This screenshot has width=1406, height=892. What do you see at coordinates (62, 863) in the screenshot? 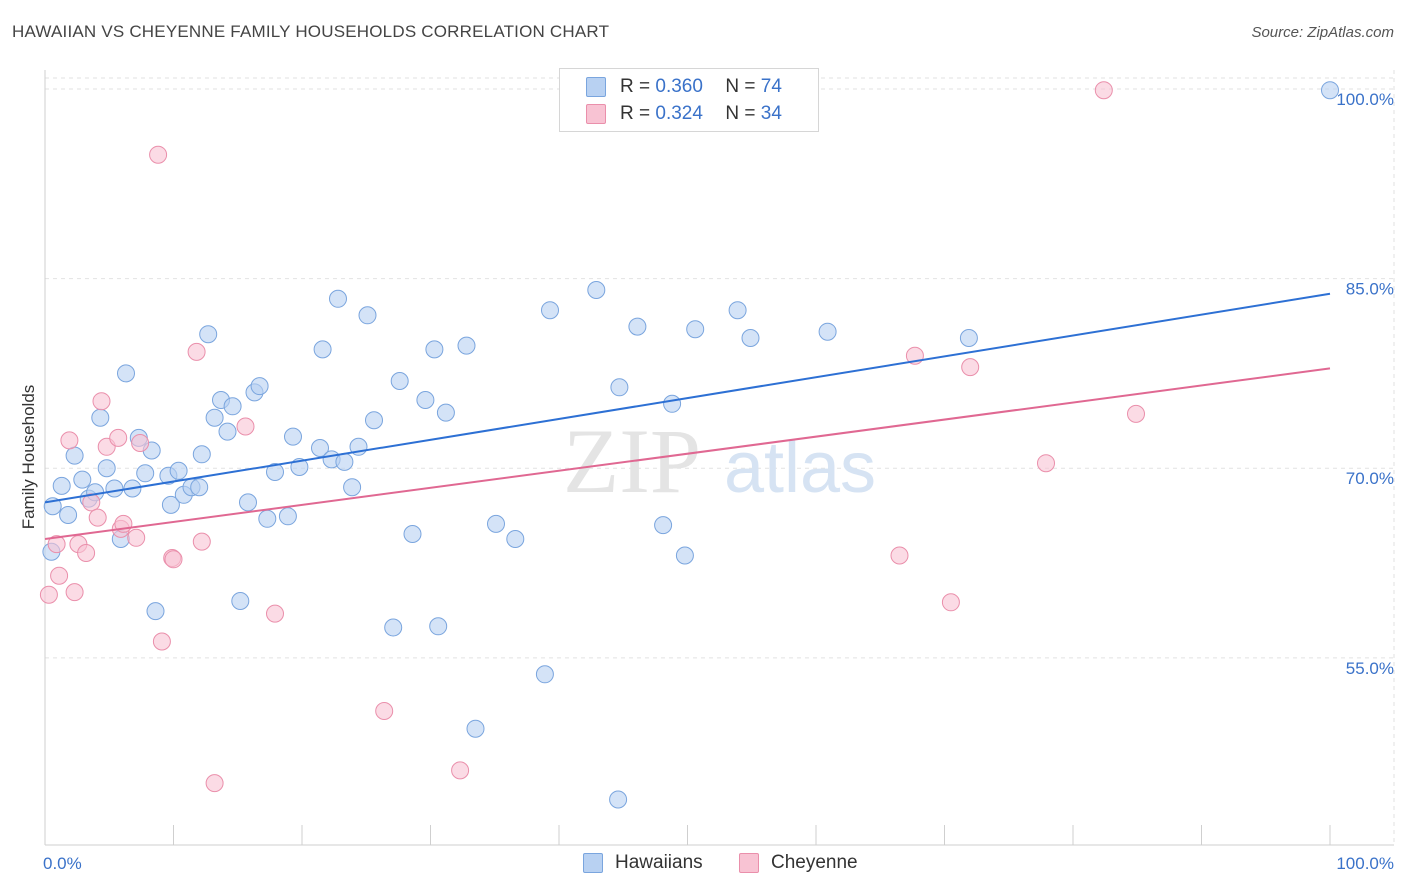
I see `x-tick-label: 0.0%` at bounding box center [62, 863].